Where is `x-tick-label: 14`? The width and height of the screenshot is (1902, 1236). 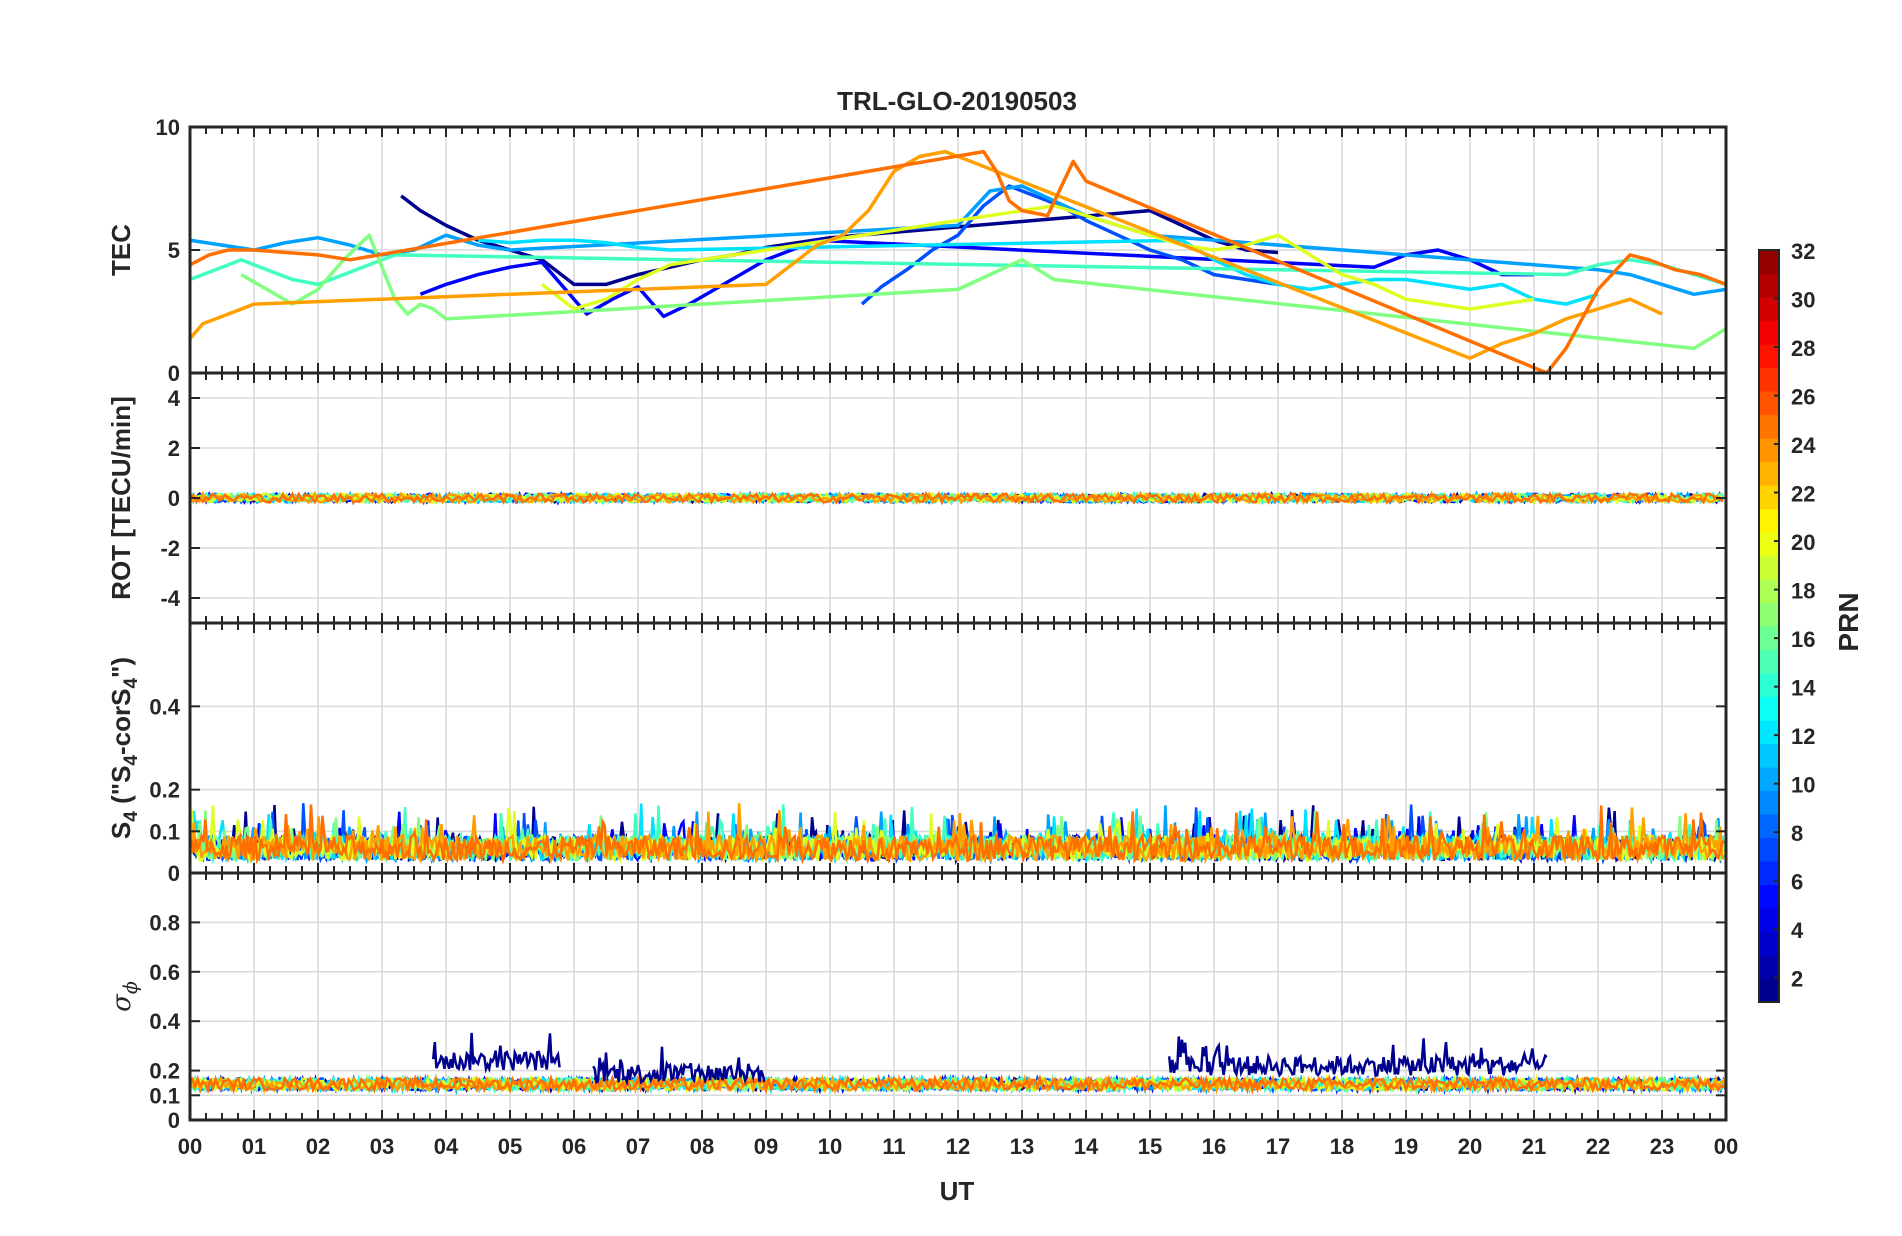
x-tick-label: 14 is located at coordinates (1086, 1146).